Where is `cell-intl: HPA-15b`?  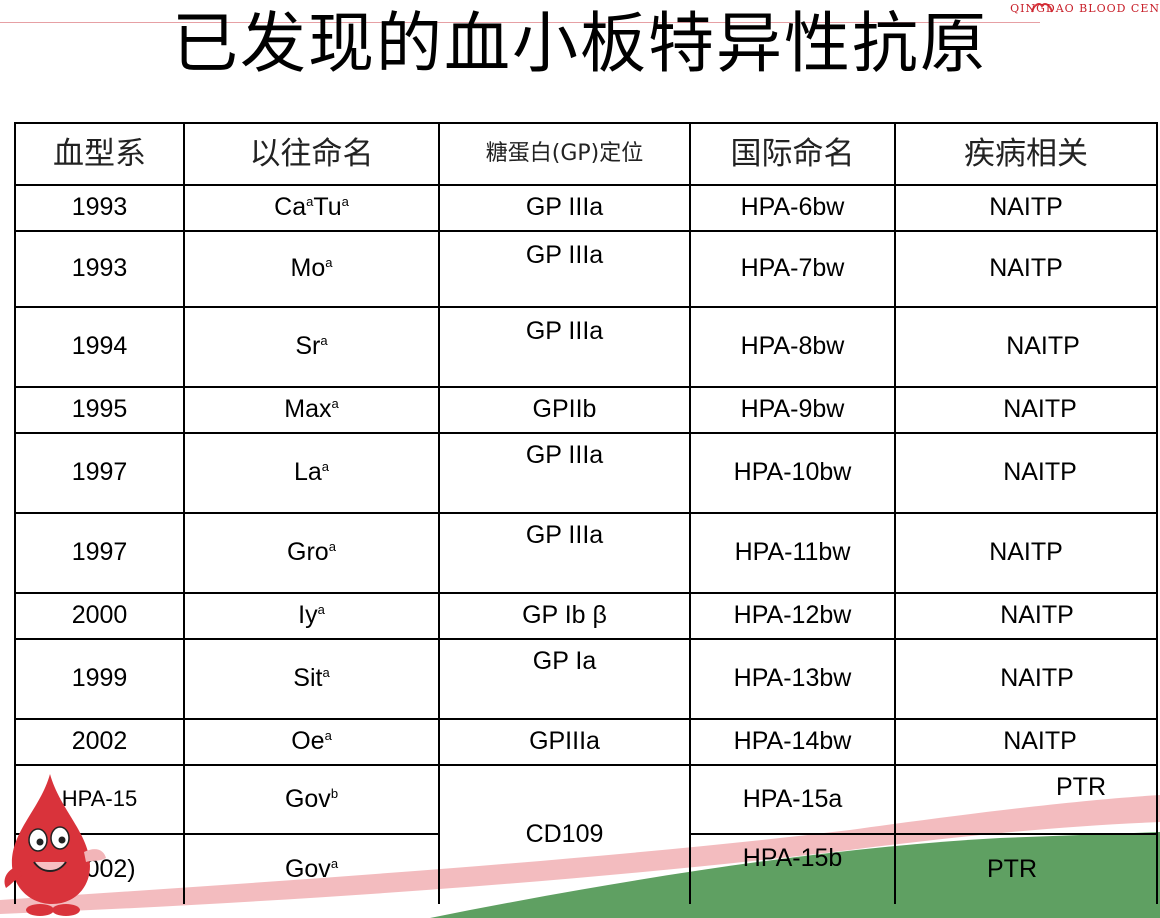
cell-intl: HPA-15b is located at coordinates (792, 868).